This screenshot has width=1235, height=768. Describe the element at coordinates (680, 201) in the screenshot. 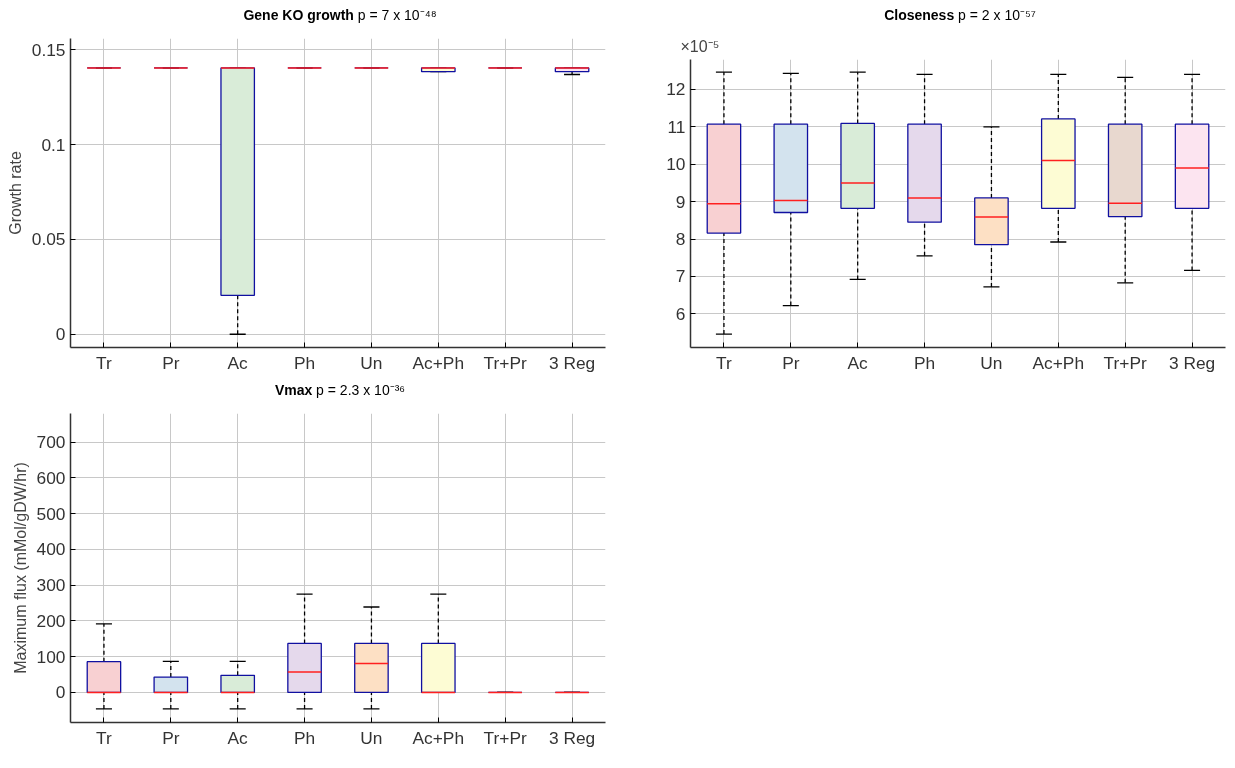

I see `y-tick-label: 9` at that location.